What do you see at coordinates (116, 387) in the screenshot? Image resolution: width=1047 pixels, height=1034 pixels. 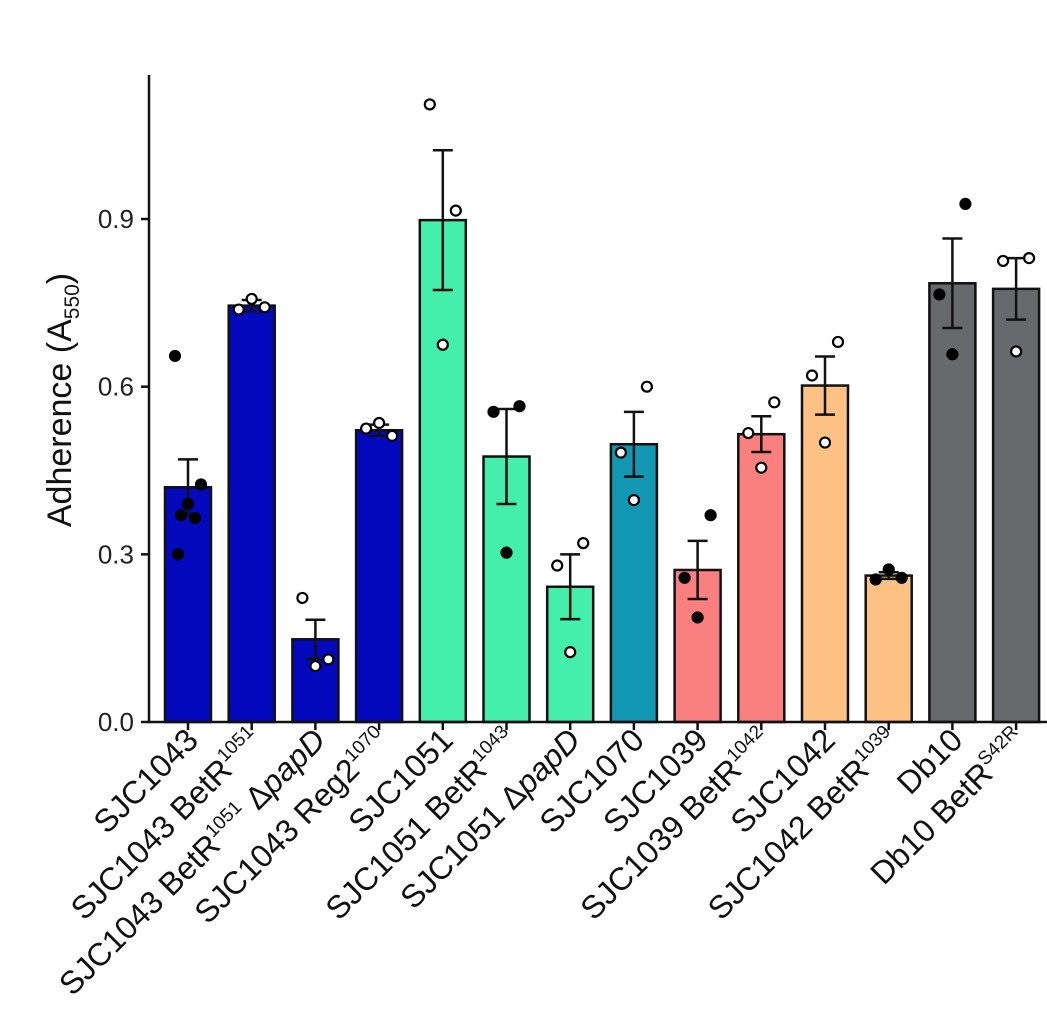 I see `y-tick-label: 0.6` at bounding box center [116, 387].